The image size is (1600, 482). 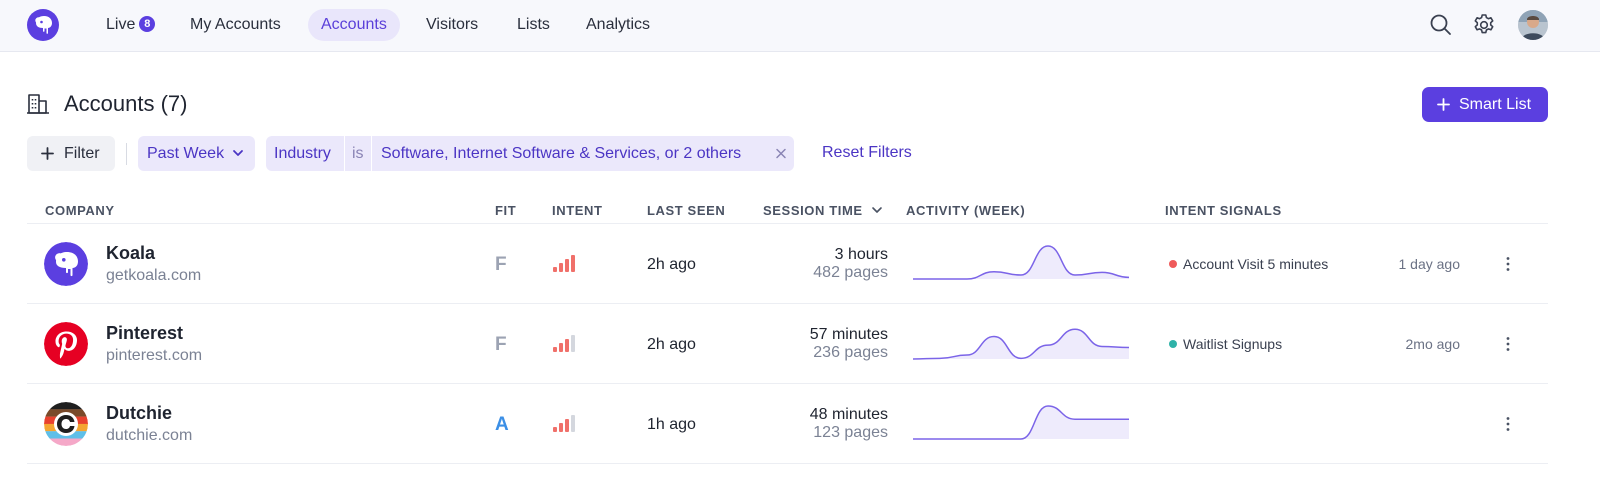 I want to click on company-name: Koala, so click(x=131, y=253).